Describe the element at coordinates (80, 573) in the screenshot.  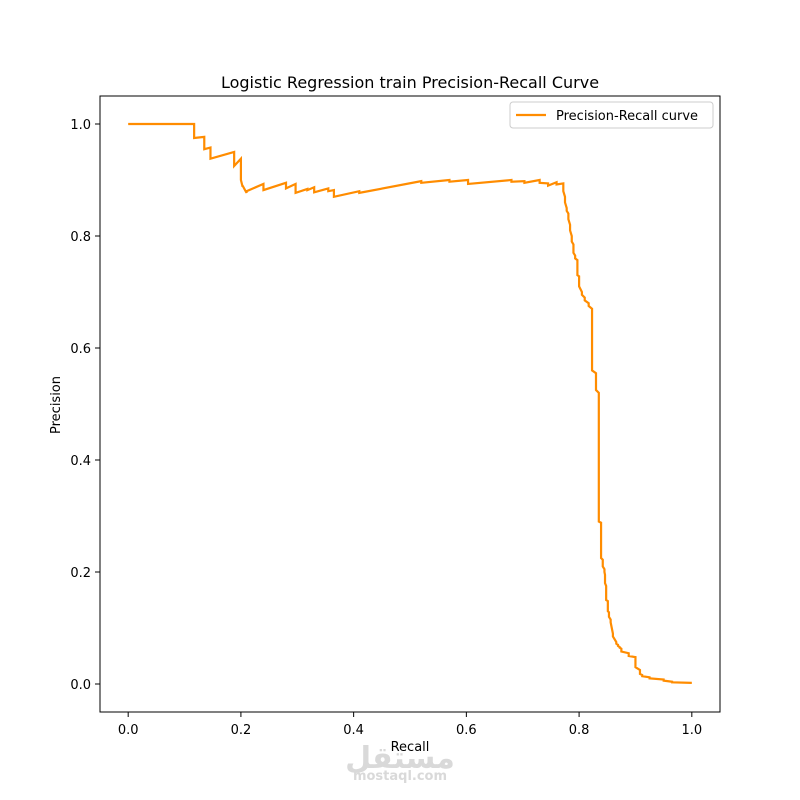
I see `y-tick-label: 0.2` at that location.